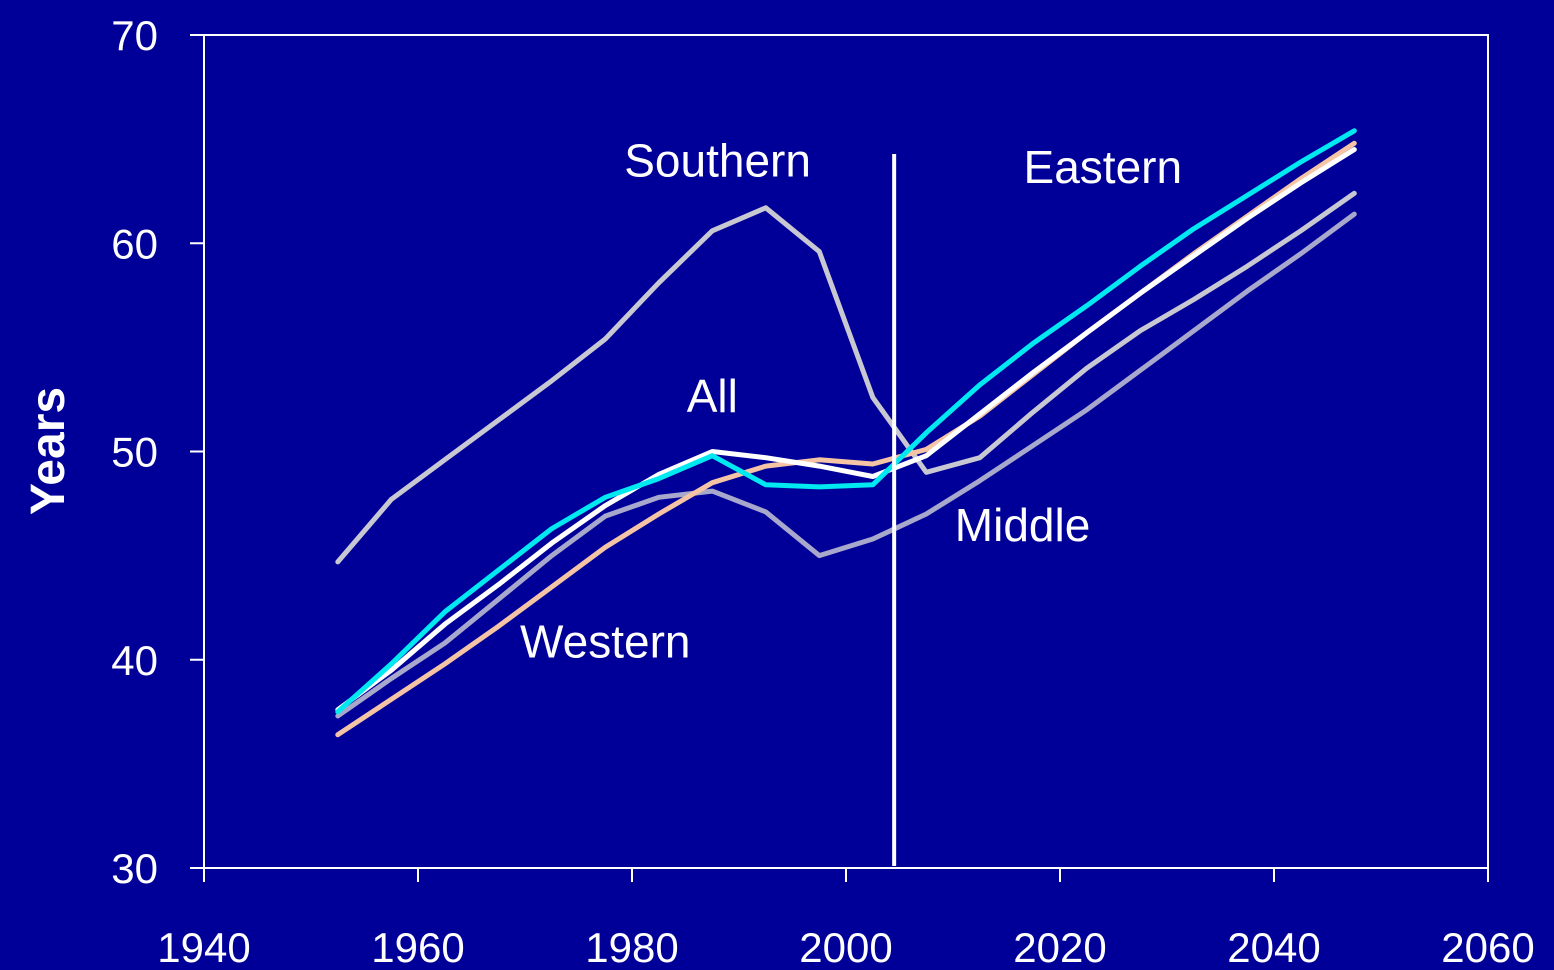 The width and height of the screenshot is (1554, 970). What do you see at coordinates (1487, 947) in the screenshot?
I see `x-tick-label-2060: 2060` at bounding box center [1487, 947].